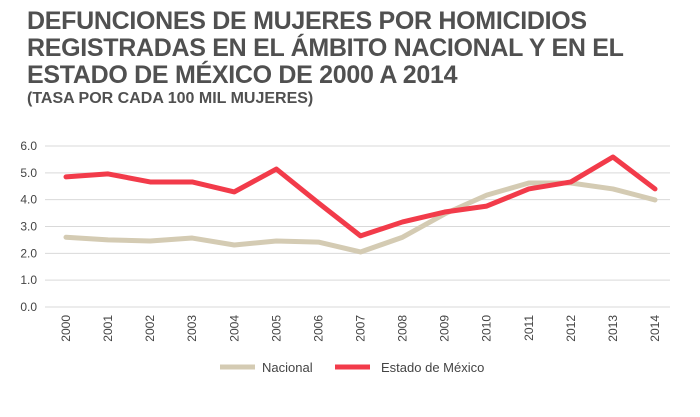  What do you see at coordinates (28, 146) in the screenshot?
I see `y-tick-label: 6.0` at bounding box center [28, 146].